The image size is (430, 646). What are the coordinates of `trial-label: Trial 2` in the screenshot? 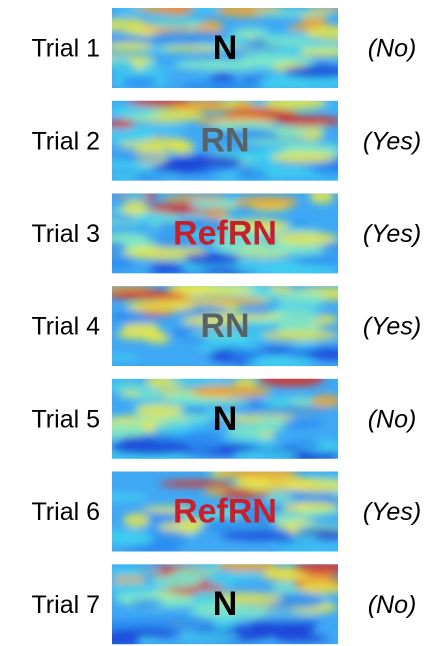 It's located at (65, 141).